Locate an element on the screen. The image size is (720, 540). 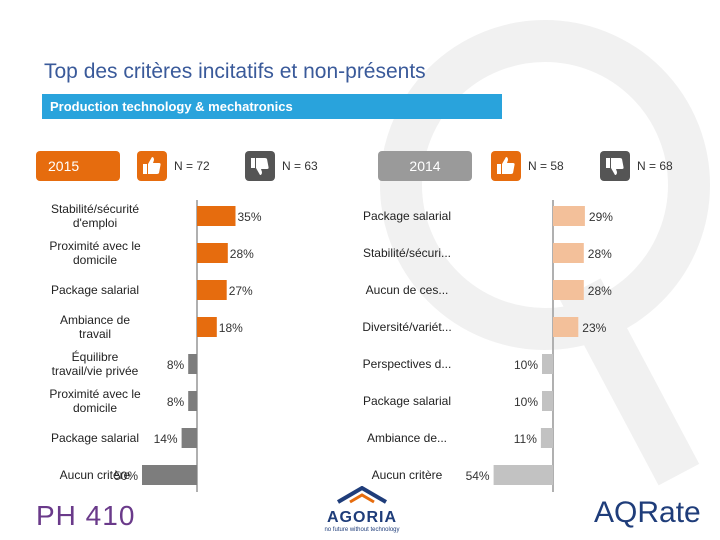
aqrate-logo-text: AQRate is located at coordinates (647, 512).